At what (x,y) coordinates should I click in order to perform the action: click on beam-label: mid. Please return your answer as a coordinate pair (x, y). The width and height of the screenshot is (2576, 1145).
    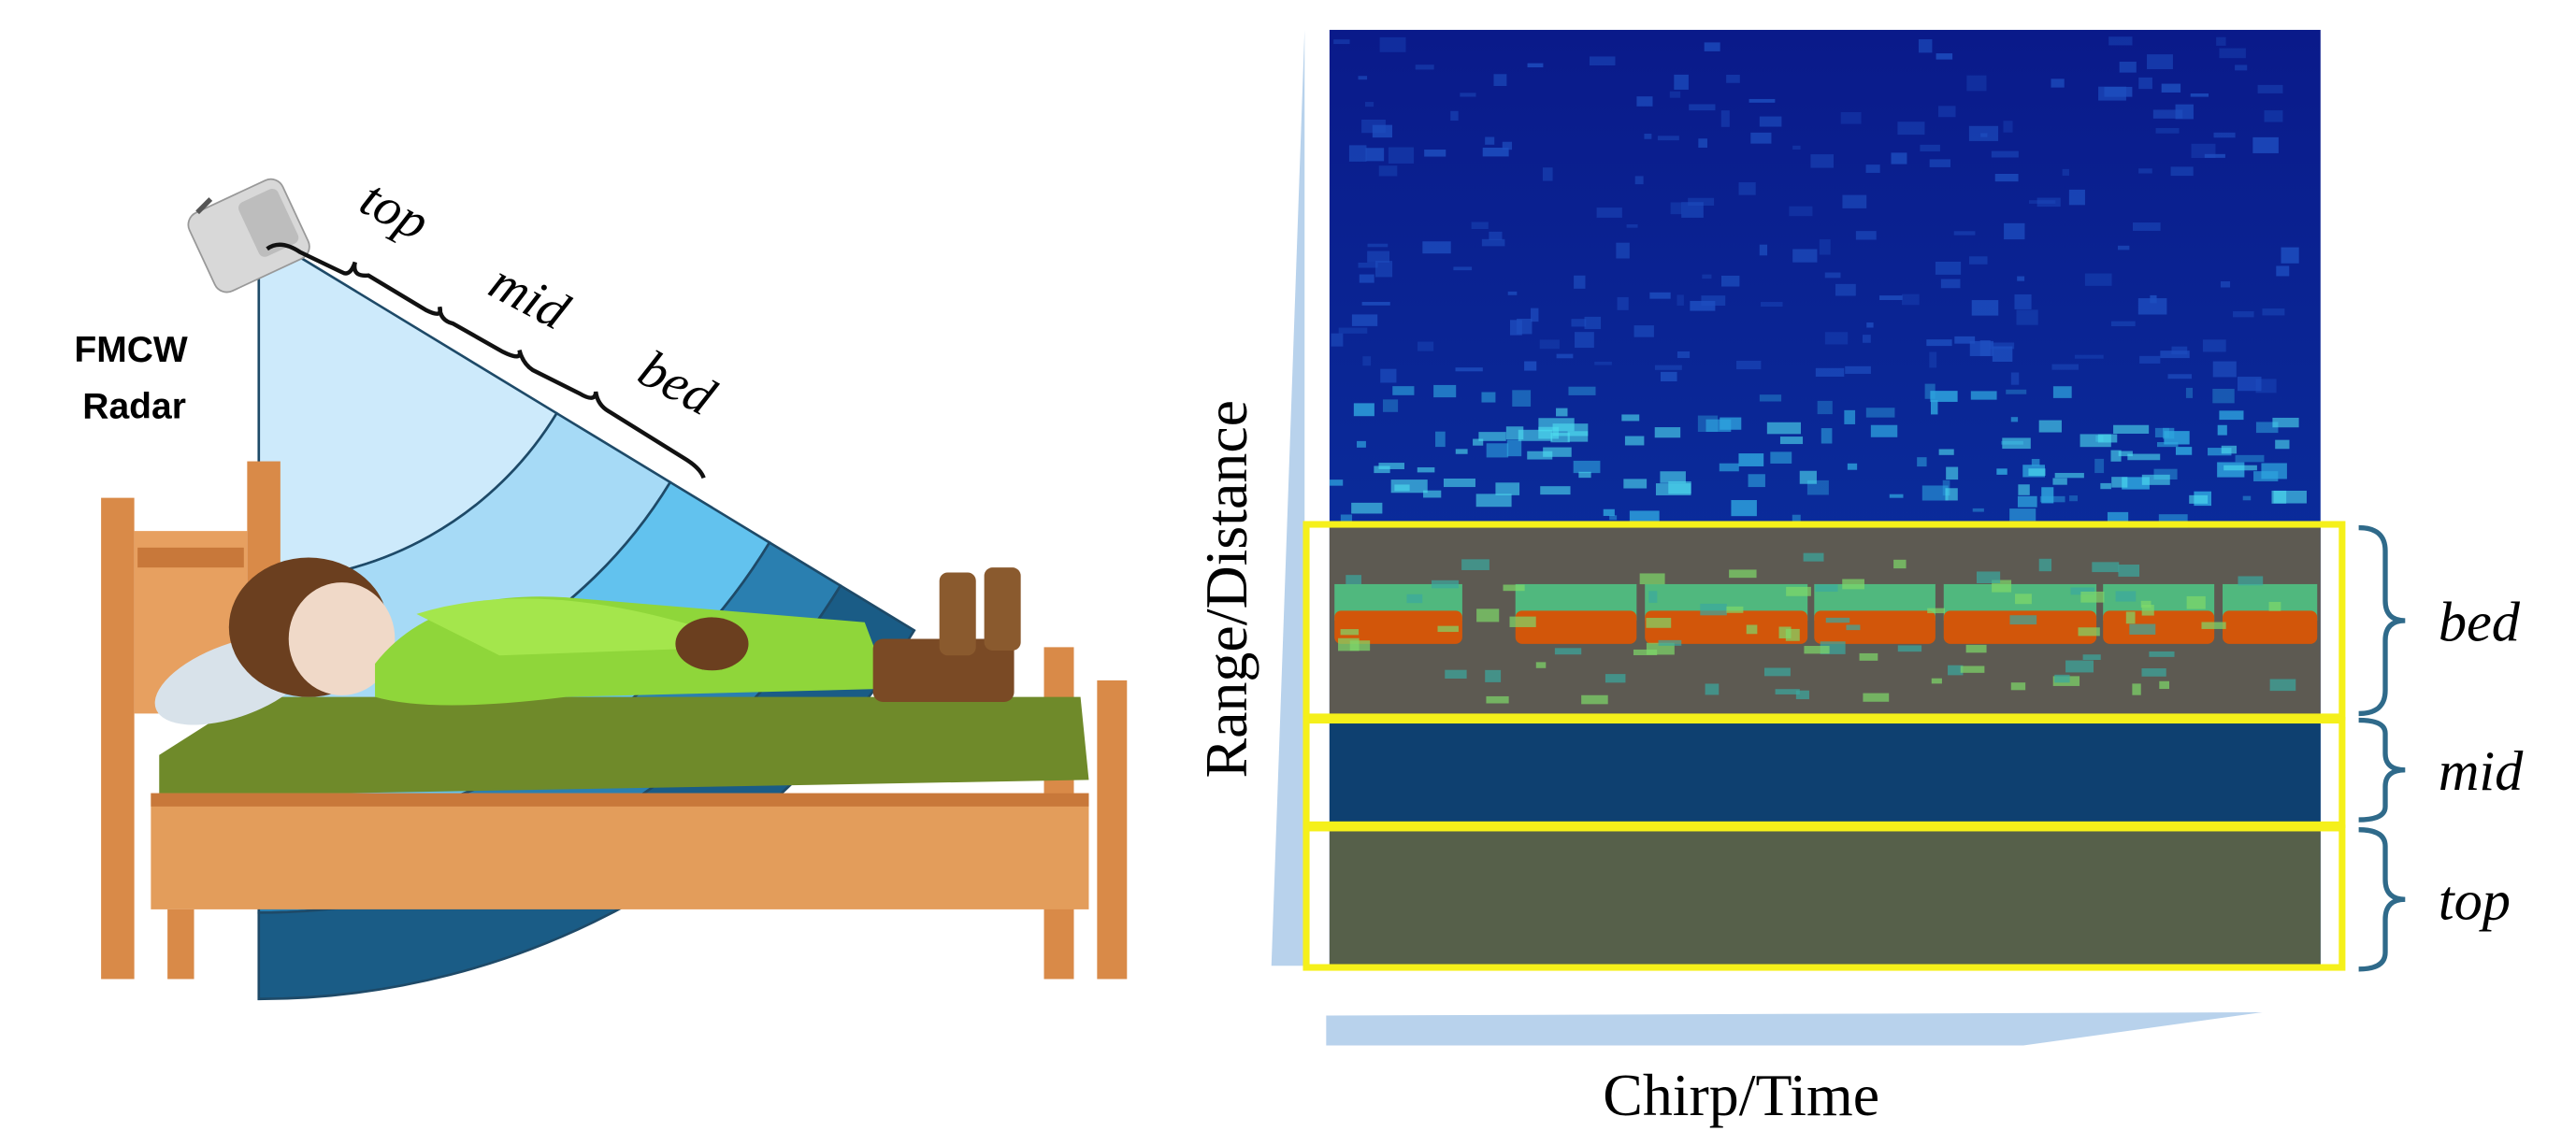
    Looking at the image, I should click on (530, 297).